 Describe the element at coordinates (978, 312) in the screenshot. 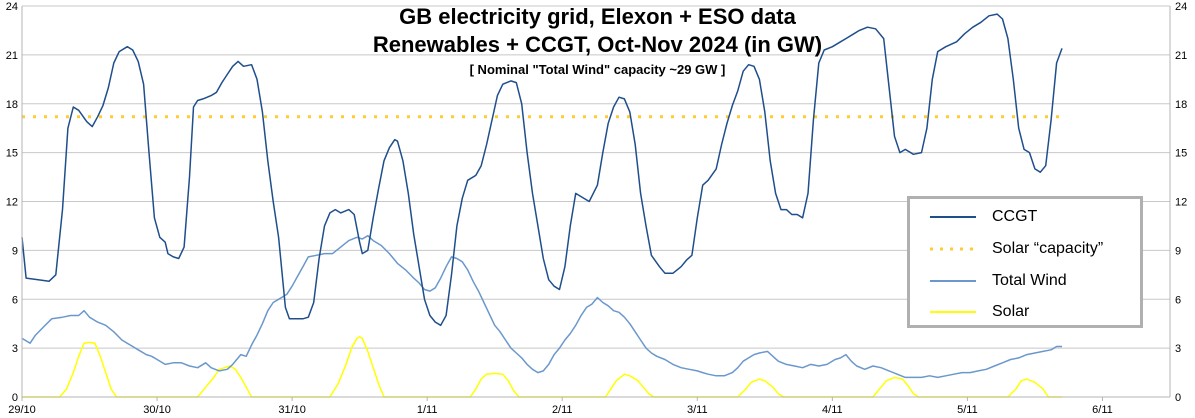

I see `legend-item-solar: Solar` at that location.